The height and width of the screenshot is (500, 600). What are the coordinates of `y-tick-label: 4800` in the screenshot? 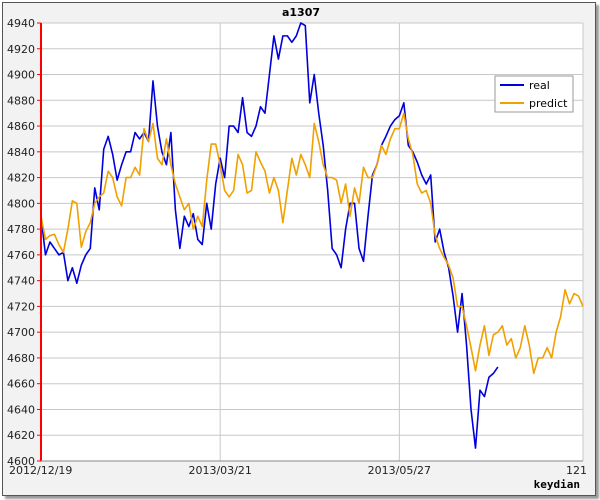 It's located at (21, 203).